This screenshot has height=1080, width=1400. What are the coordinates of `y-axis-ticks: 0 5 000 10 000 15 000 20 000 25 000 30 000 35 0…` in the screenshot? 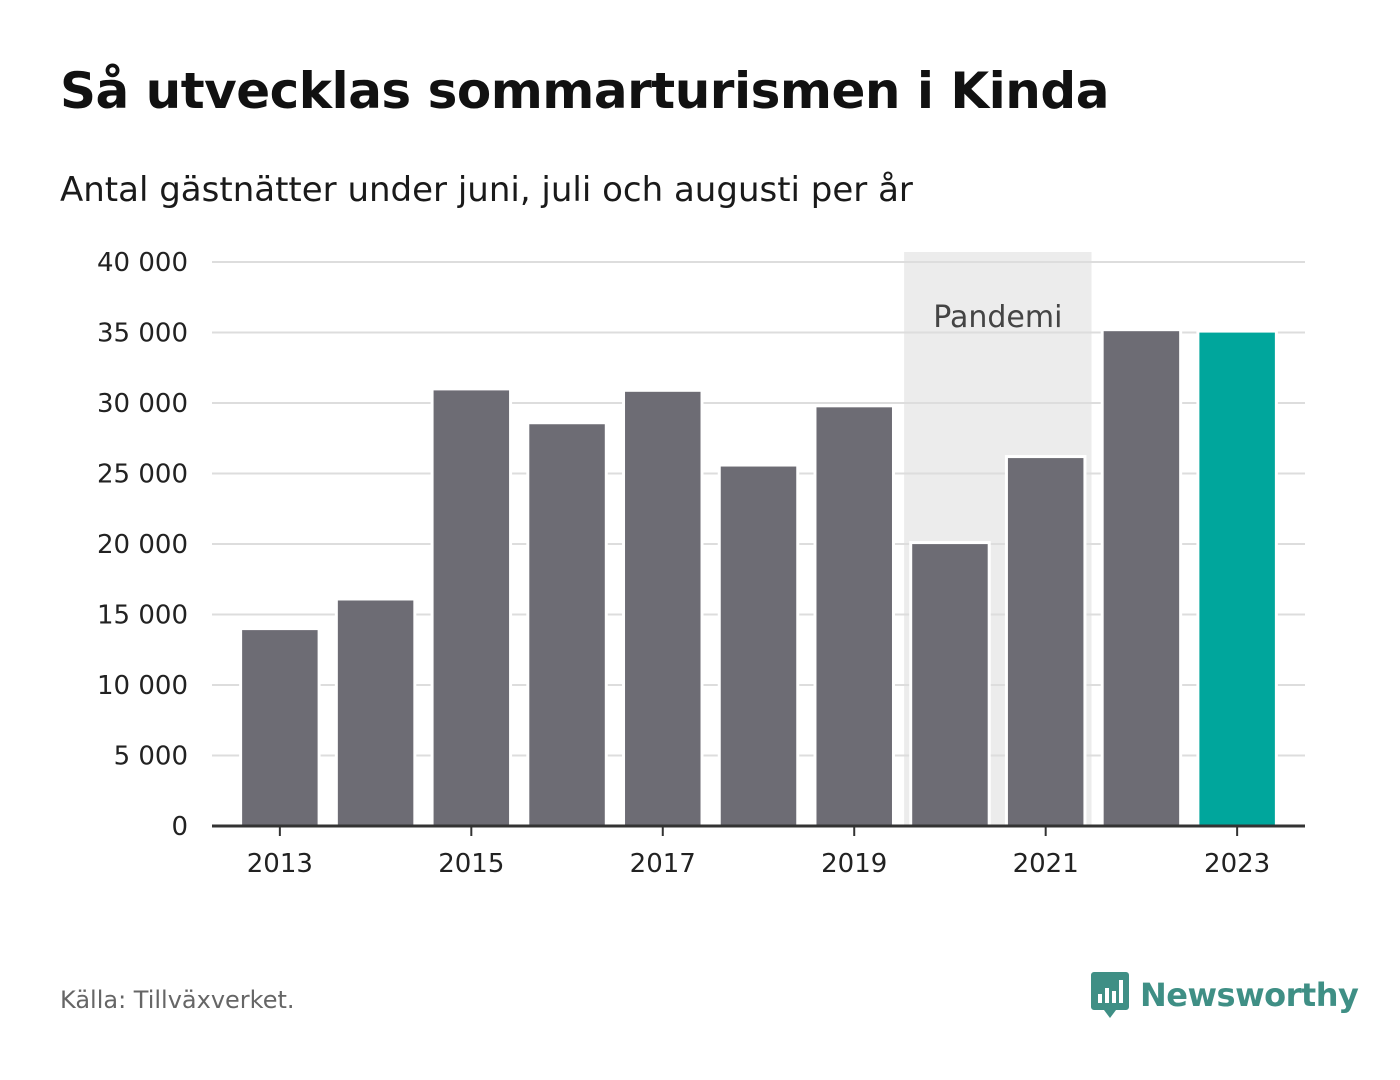 It's located at (142, 545).